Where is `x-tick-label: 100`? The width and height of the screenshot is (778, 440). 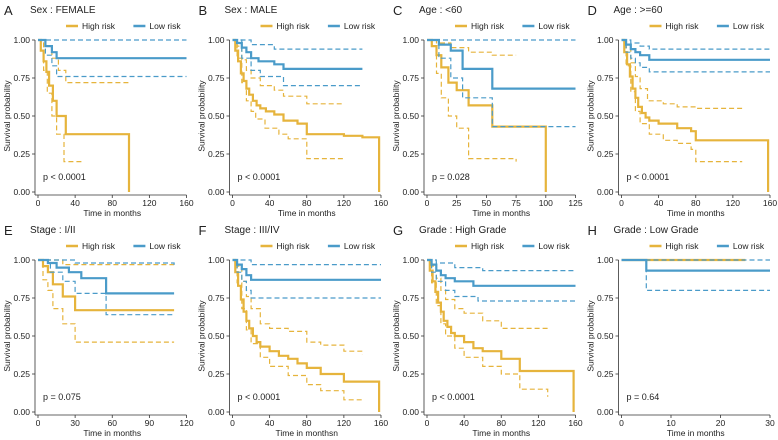
x-tick-label: 100 is located at coordinates (546, 203).